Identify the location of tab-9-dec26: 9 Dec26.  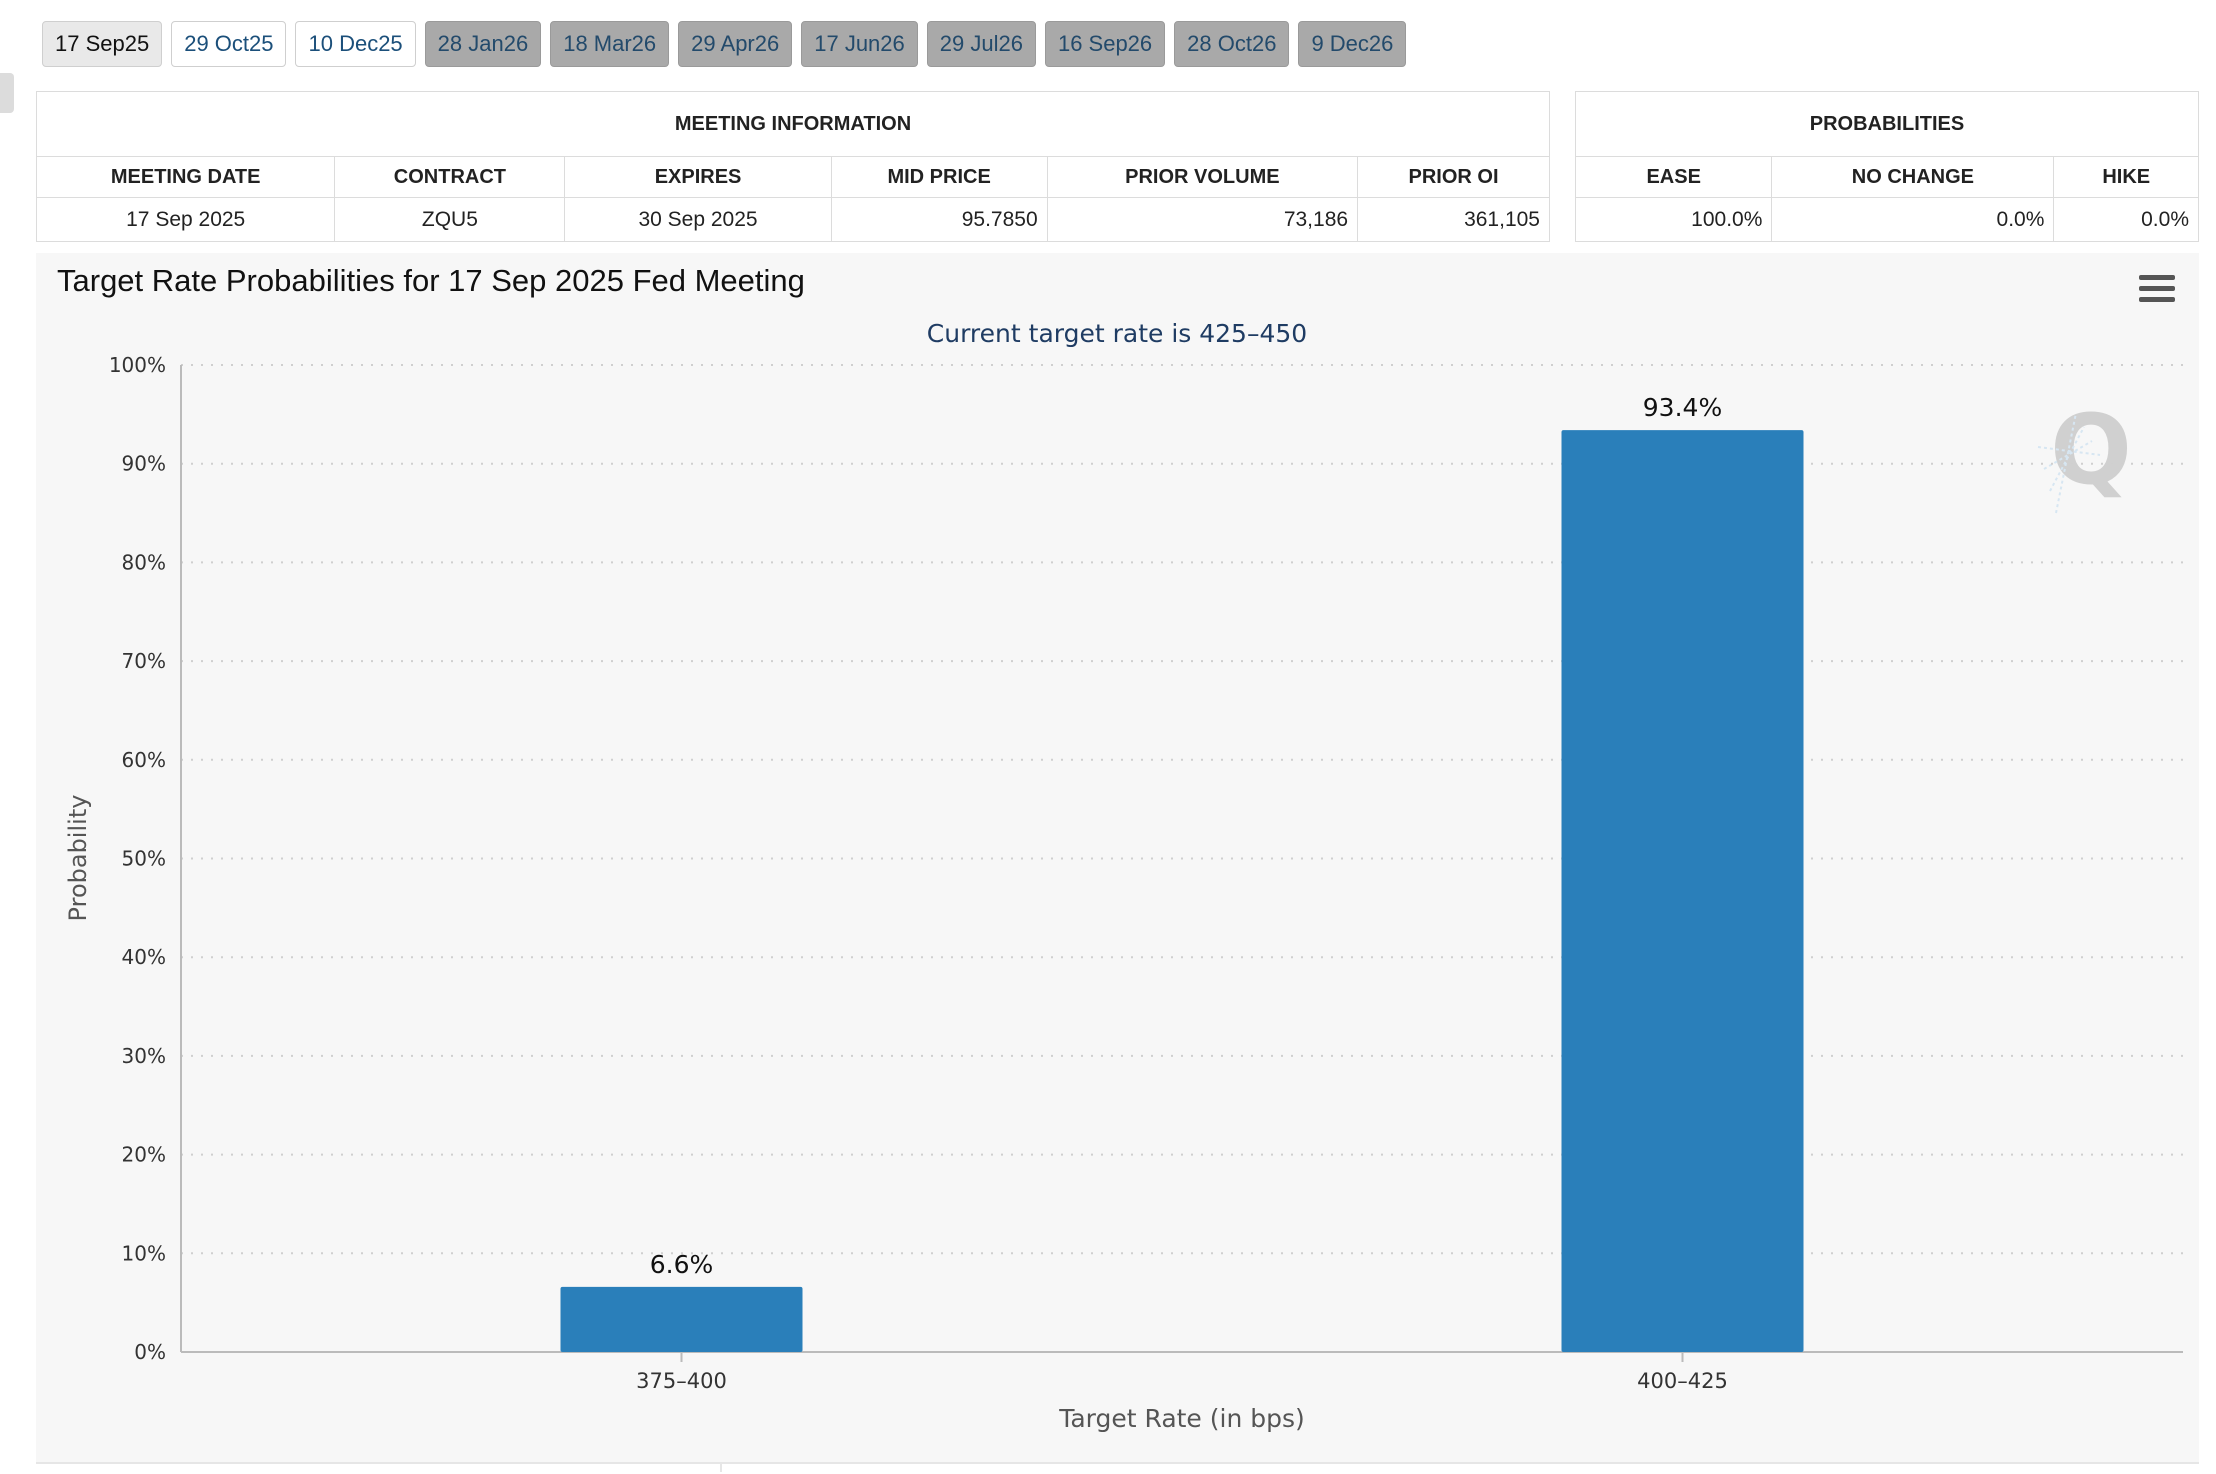
(1352, 44).